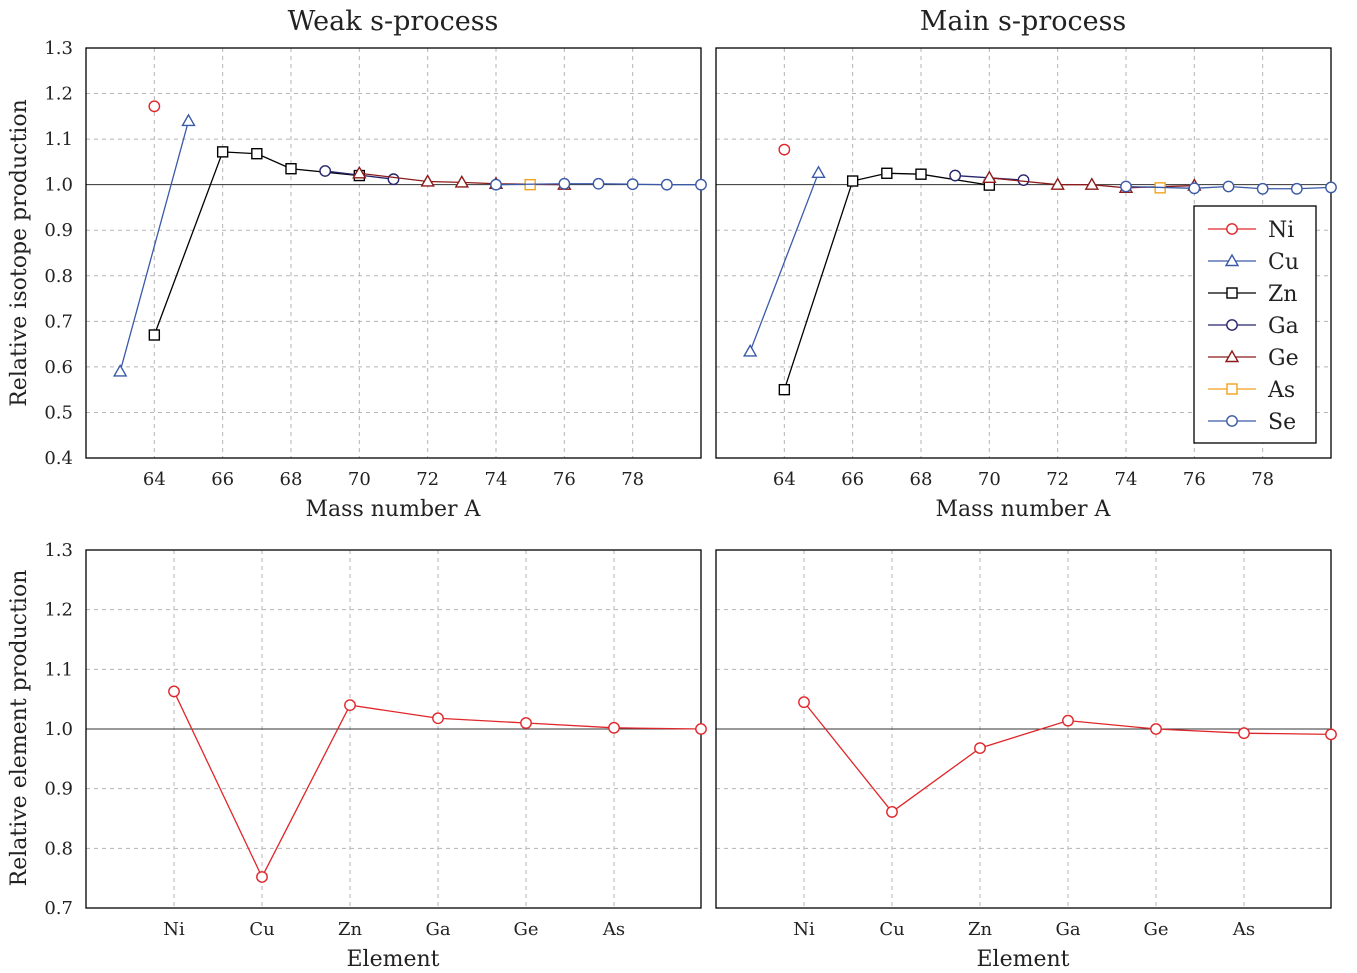 Image resolution: width=1357 pixels, height=973 pixels. I want to click on y-tick-label: 0.6, so click(58, 367).